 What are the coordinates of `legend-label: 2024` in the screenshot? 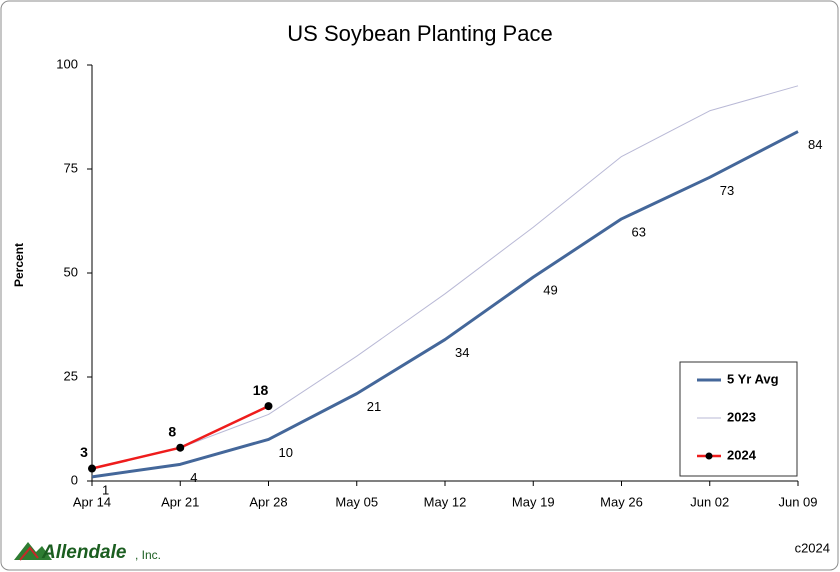 It's located at (742, 454).